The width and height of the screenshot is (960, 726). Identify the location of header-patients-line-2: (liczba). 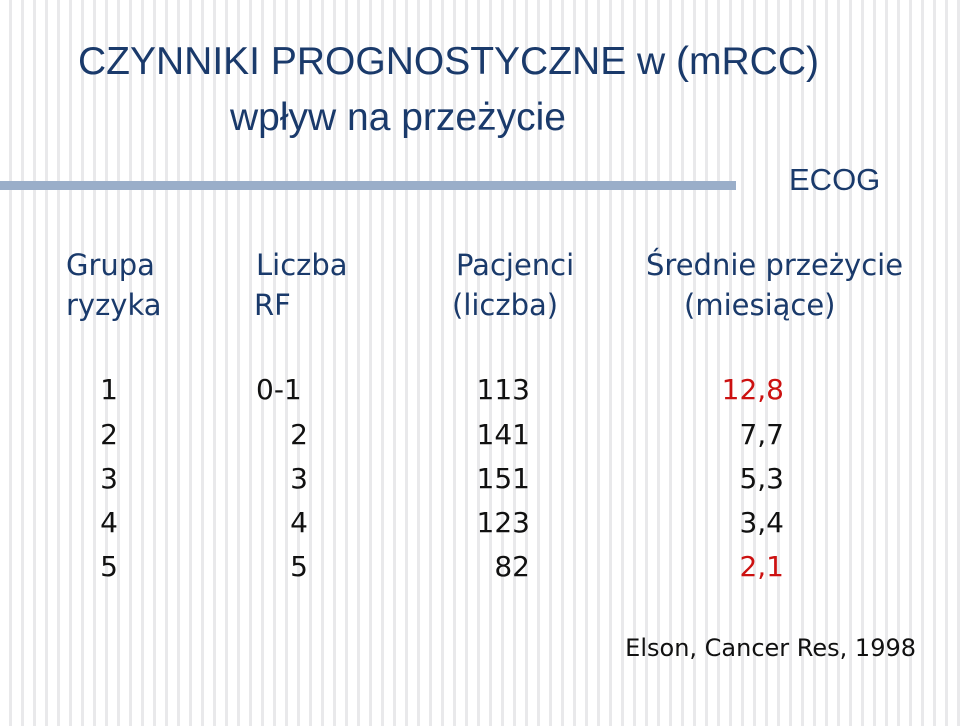
(505, 305).